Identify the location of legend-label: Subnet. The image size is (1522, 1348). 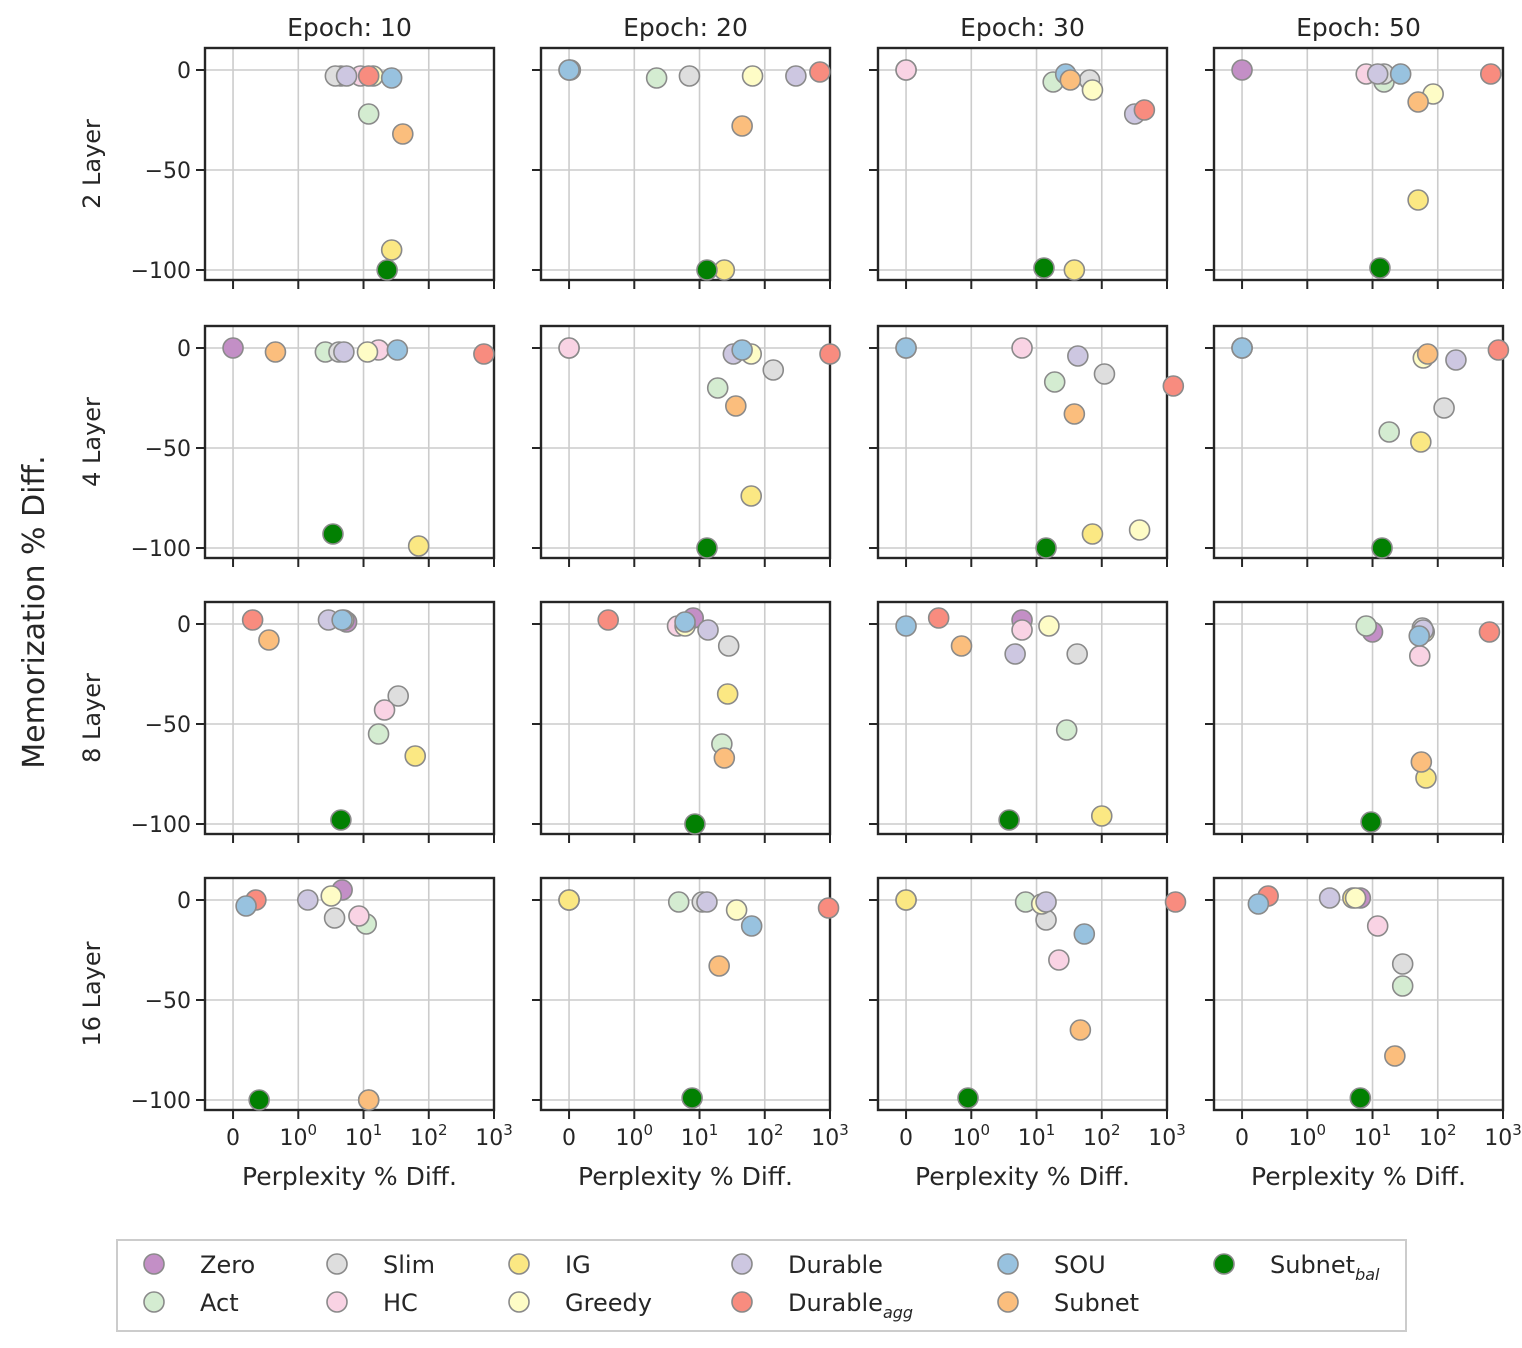
(1096, 1303).